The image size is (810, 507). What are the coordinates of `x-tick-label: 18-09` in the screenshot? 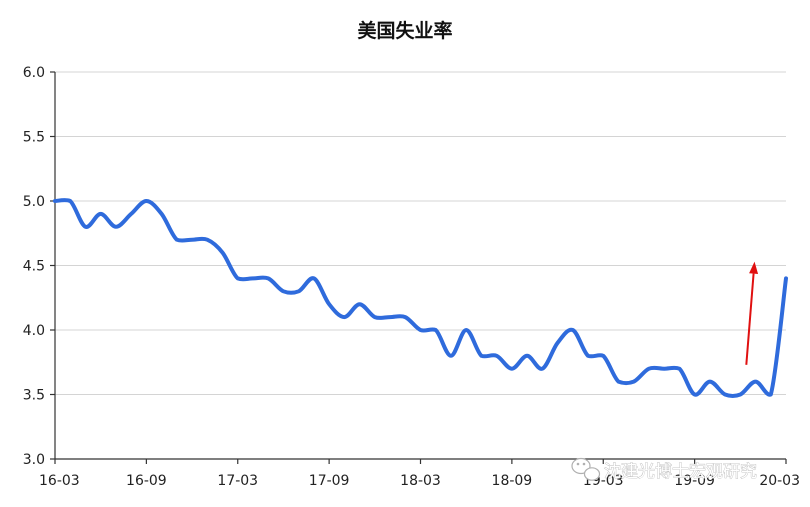 It's located at (512, 481).